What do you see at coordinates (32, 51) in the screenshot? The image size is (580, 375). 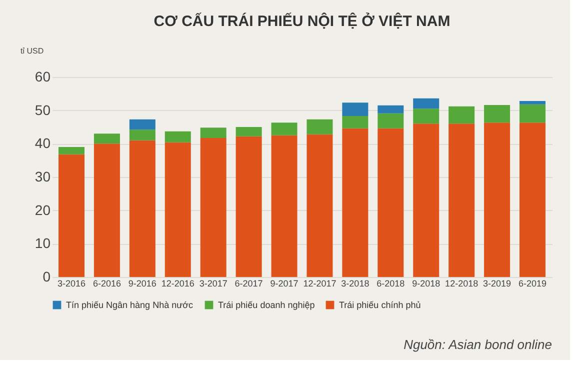 I see `y-axis-title: tỉ USD` at bounding box center [32, 51].